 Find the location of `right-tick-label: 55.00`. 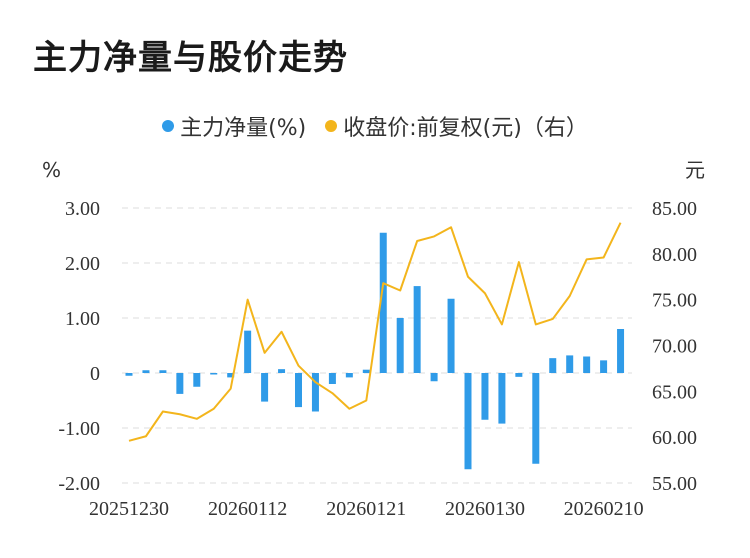

right-tick-label: 55.00 is located at coordinates (674, 484).